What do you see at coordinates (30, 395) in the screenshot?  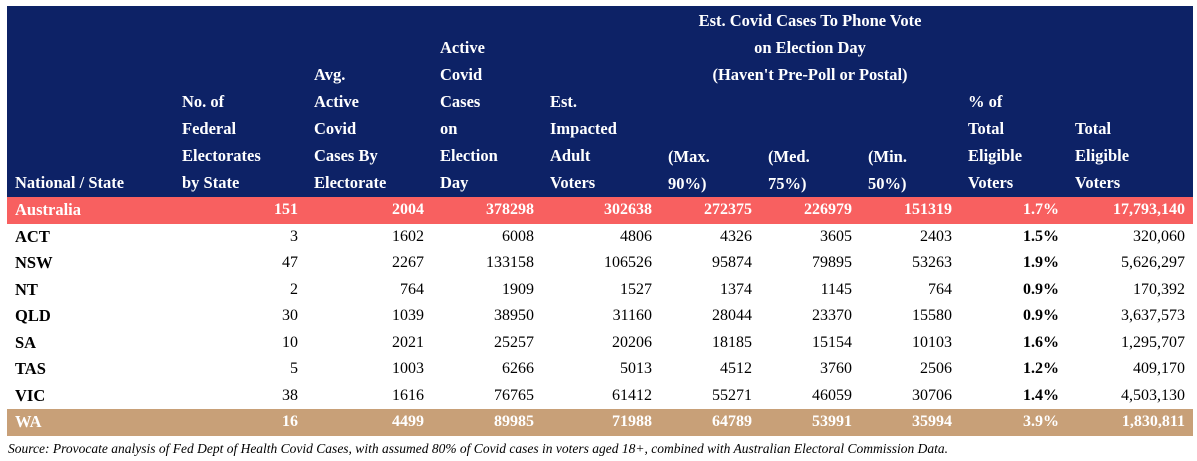 I see `state-name-cell: VIC` at bounding box center [30, 395].